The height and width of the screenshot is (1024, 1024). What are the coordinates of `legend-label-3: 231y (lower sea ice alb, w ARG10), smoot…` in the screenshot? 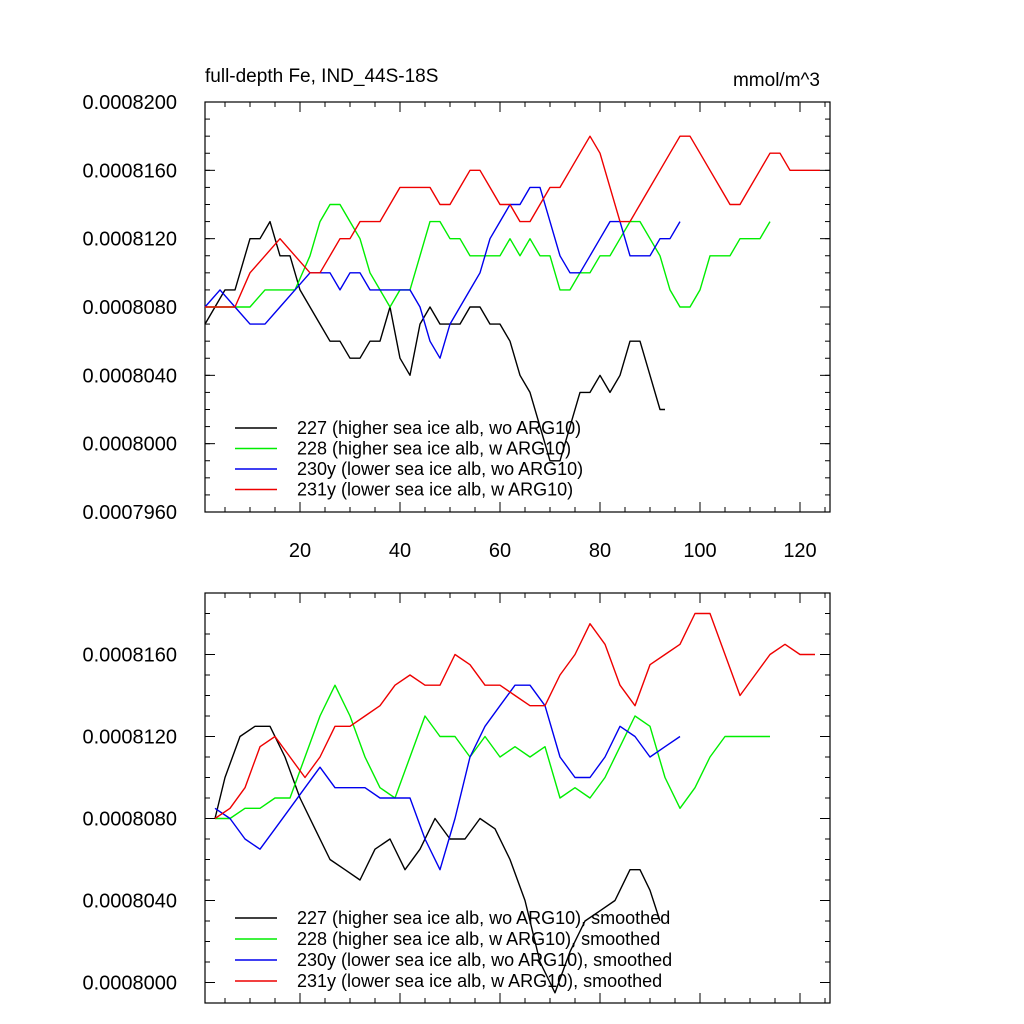 It's located at (479, 981).